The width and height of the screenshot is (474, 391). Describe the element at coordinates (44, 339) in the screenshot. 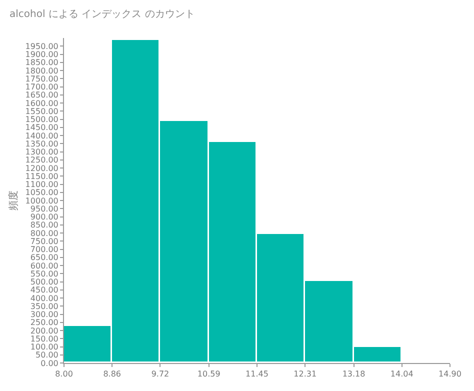

I see `y-tick-label: 150.00` at that location.